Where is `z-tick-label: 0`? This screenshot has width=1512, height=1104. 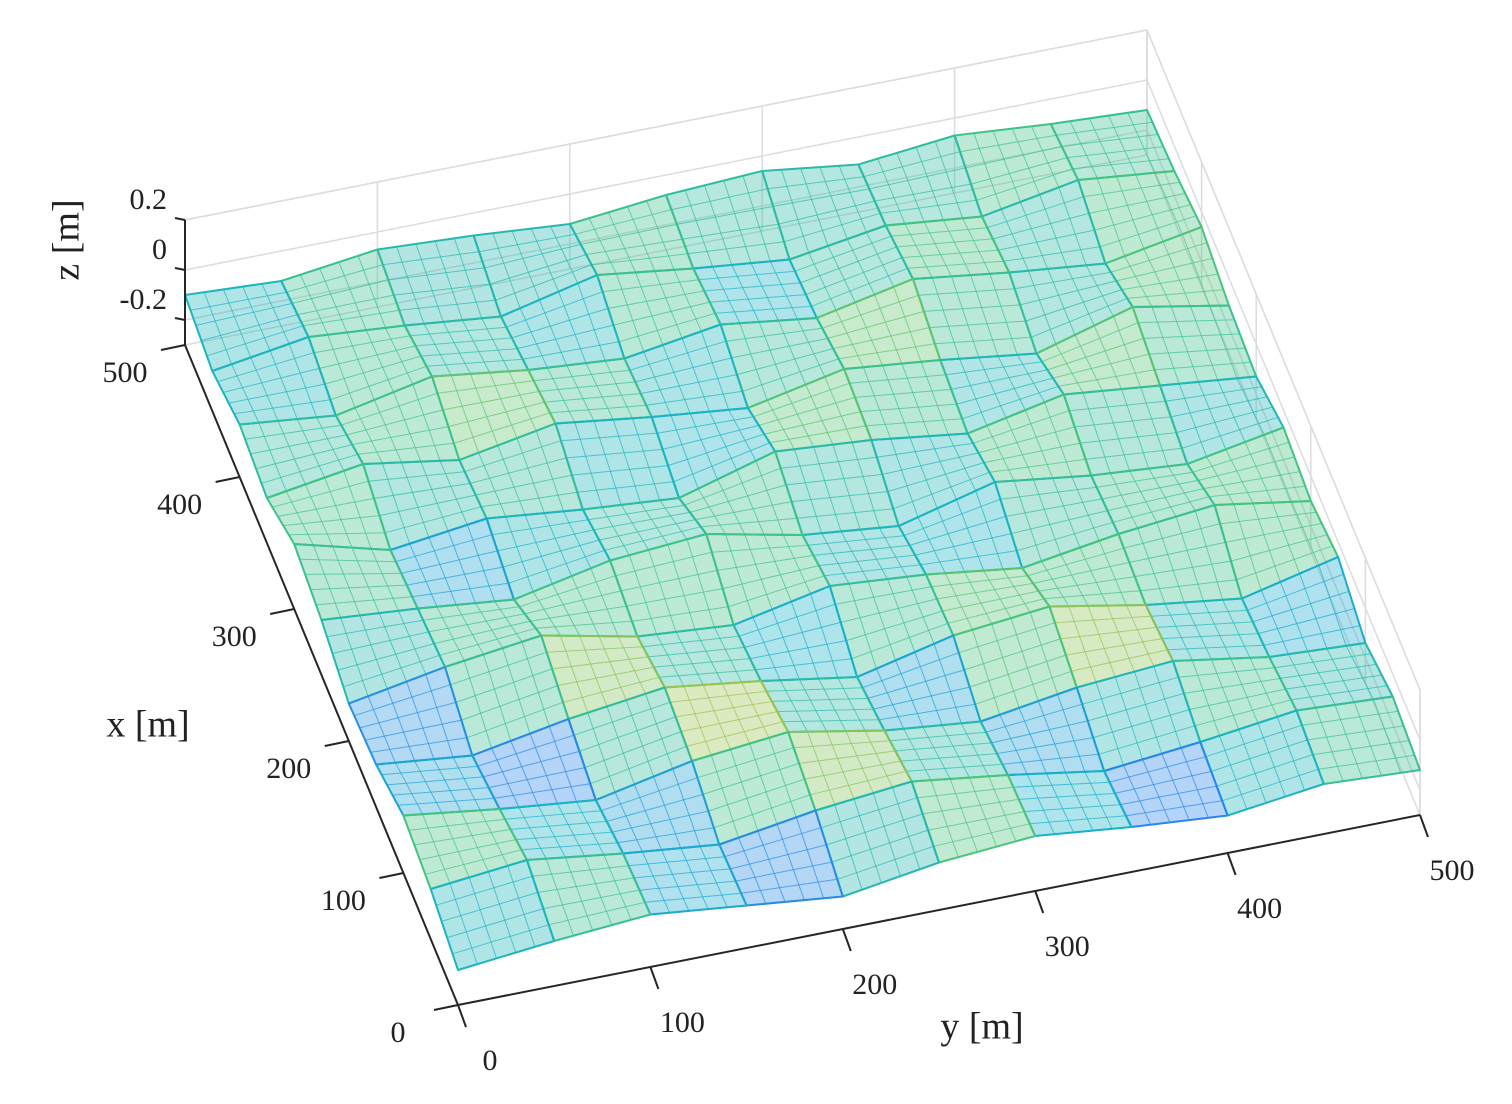
z-tick-label: 0 is located at coordinates (159, 249).